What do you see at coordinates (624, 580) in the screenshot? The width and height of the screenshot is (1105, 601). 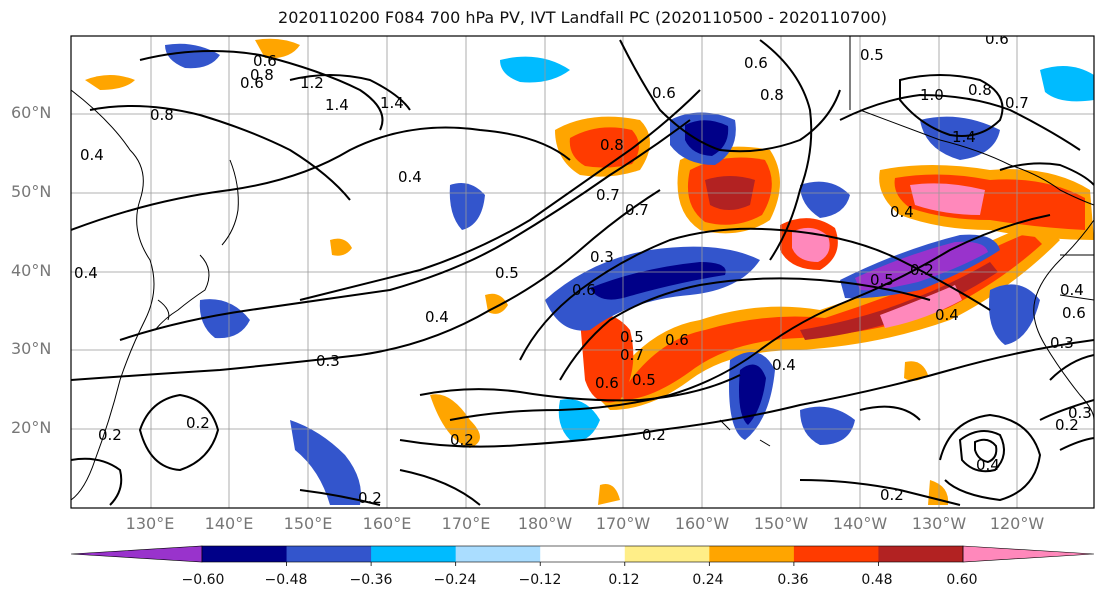 I see `colorbar-tick-label: 0.12` at bounding box center [624, 580].